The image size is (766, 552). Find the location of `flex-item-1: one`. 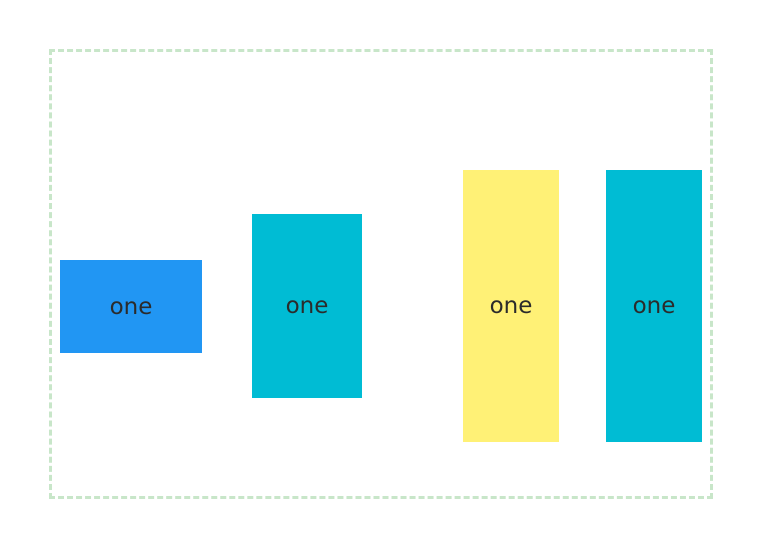

flex-item-1: one is located at coordinates (131, 306).